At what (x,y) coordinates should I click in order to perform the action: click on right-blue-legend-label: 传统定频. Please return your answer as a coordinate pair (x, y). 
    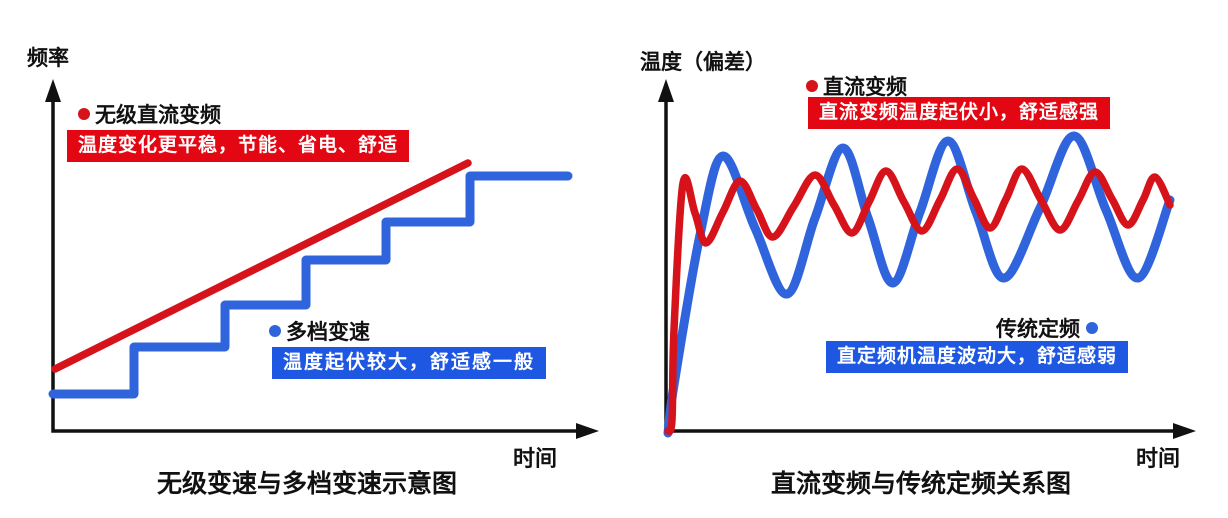
    Looking at the image, I should click on (1038, 329).